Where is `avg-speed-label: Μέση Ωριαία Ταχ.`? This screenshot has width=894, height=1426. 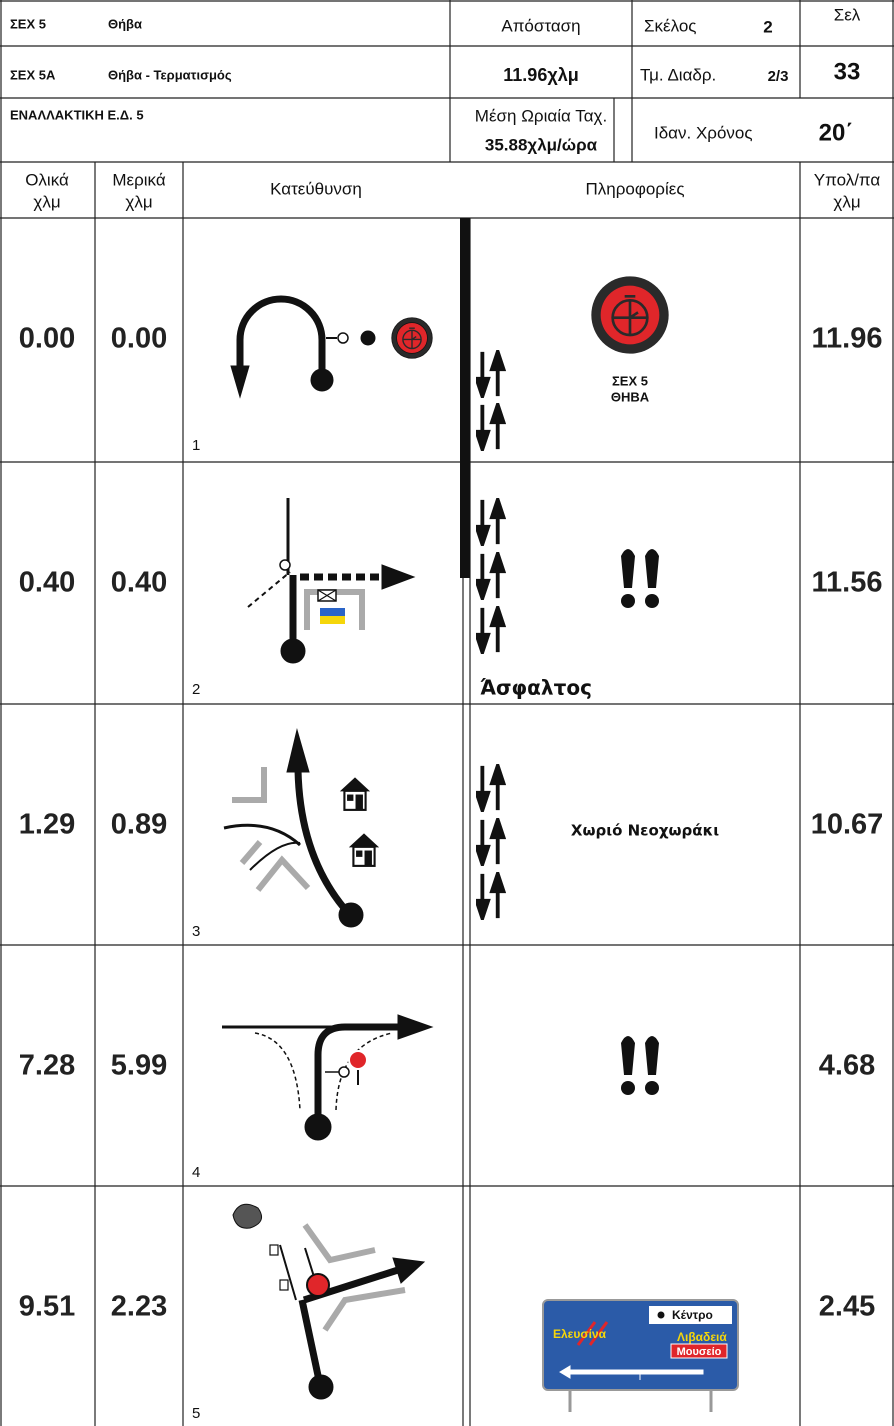
avg-speed-label: Μέση Ωριαία Ταχ. is located at coordinates (541, 115).